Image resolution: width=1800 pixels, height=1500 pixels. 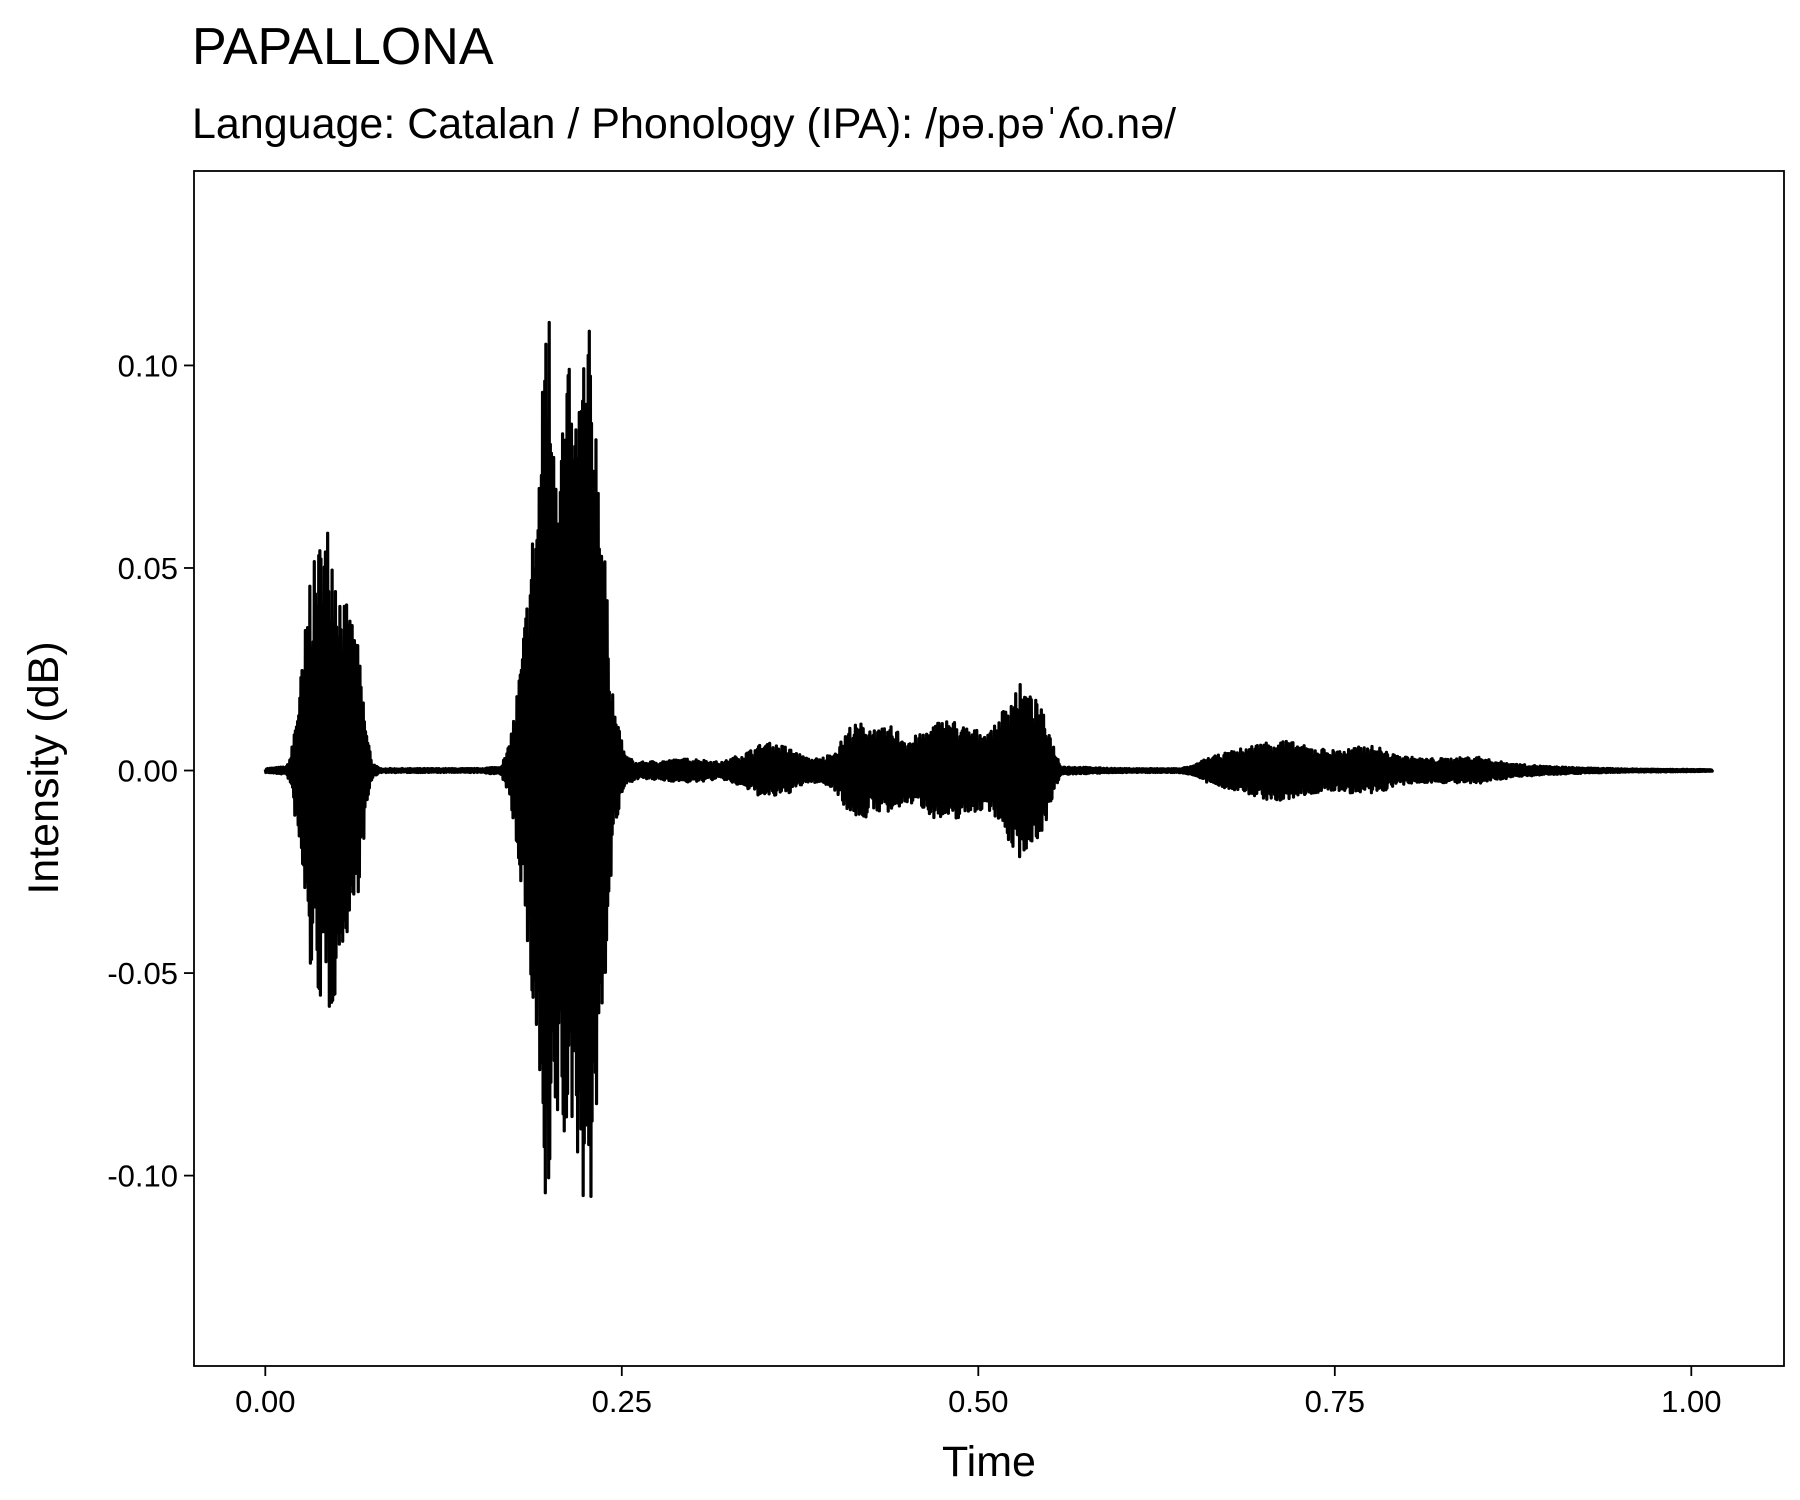 I want to click on y-tick-label: 0.10, so click(x=148, y=365).